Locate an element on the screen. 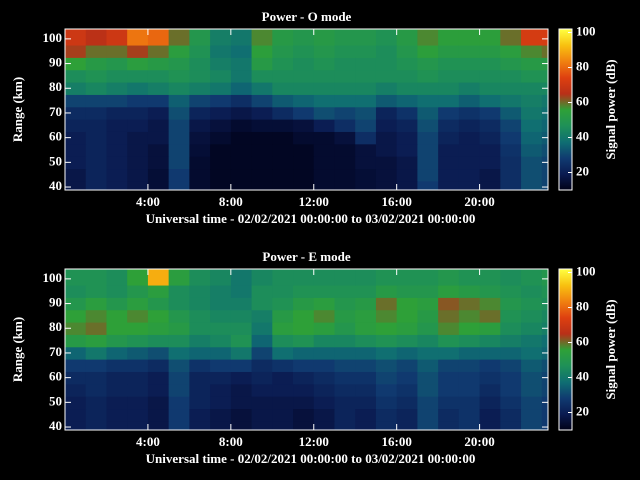 The width and height of the screenshot is (640, 480). x-tick-label: 20:00 is located at coordinates (479, 201).